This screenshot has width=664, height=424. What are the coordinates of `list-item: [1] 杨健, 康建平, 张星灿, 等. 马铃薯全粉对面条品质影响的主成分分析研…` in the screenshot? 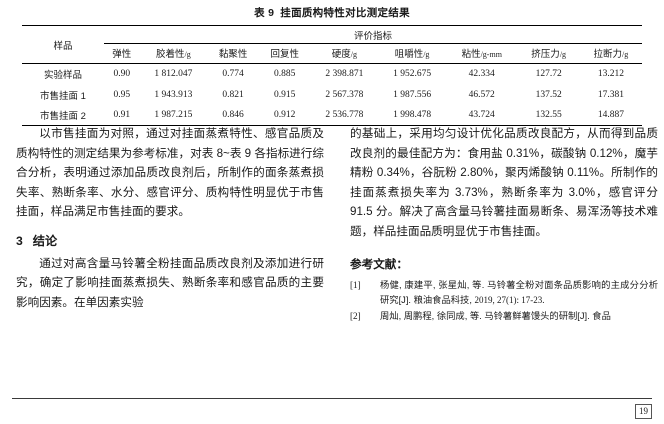 It's located at (504, 293).